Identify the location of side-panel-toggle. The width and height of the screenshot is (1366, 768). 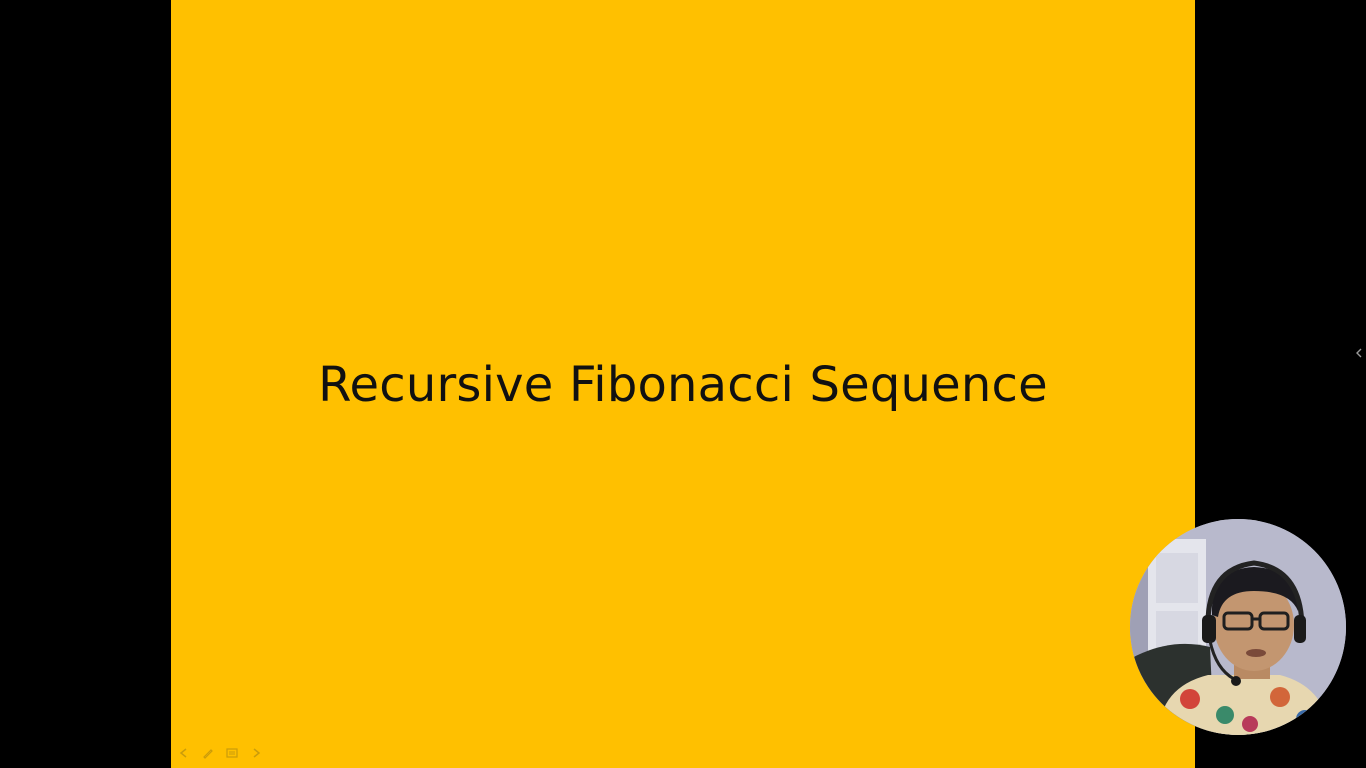
(1359, 353).